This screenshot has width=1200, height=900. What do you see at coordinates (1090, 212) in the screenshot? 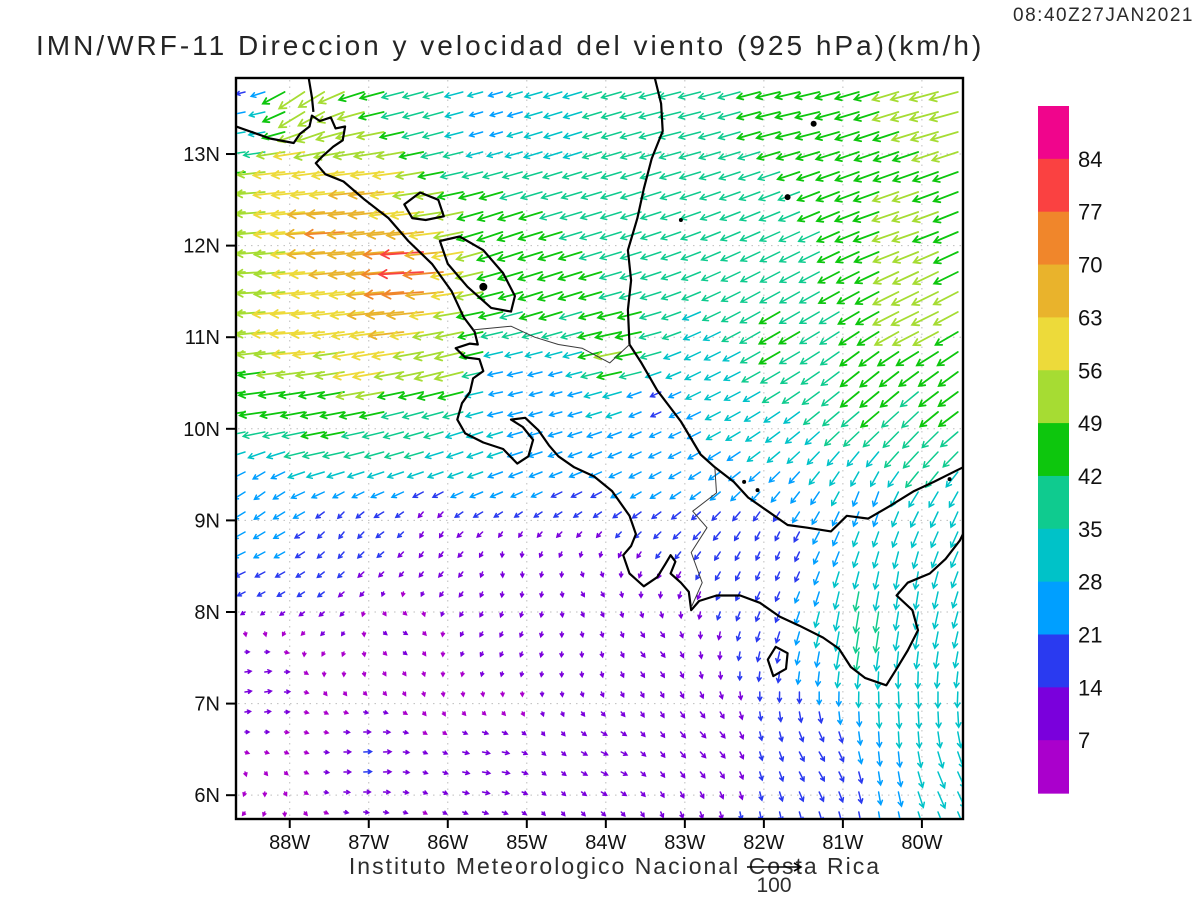
I see `colorbar-label-77: 77` at bounding box center [1090, 212].